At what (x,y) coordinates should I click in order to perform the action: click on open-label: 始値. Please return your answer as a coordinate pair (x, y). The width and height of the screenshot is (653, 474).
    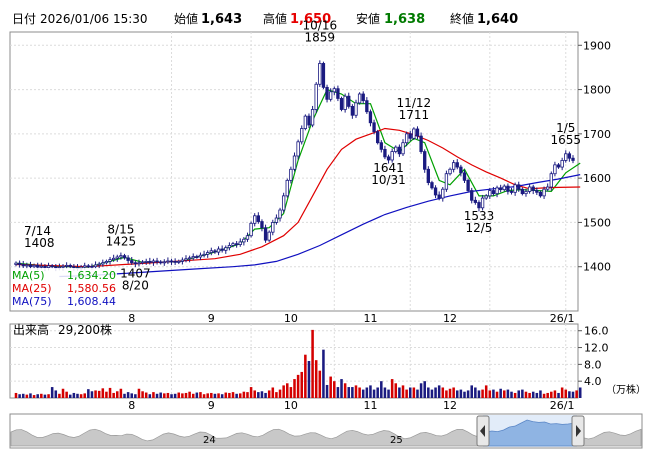
    Looking at the image, I should click on (186, 18).